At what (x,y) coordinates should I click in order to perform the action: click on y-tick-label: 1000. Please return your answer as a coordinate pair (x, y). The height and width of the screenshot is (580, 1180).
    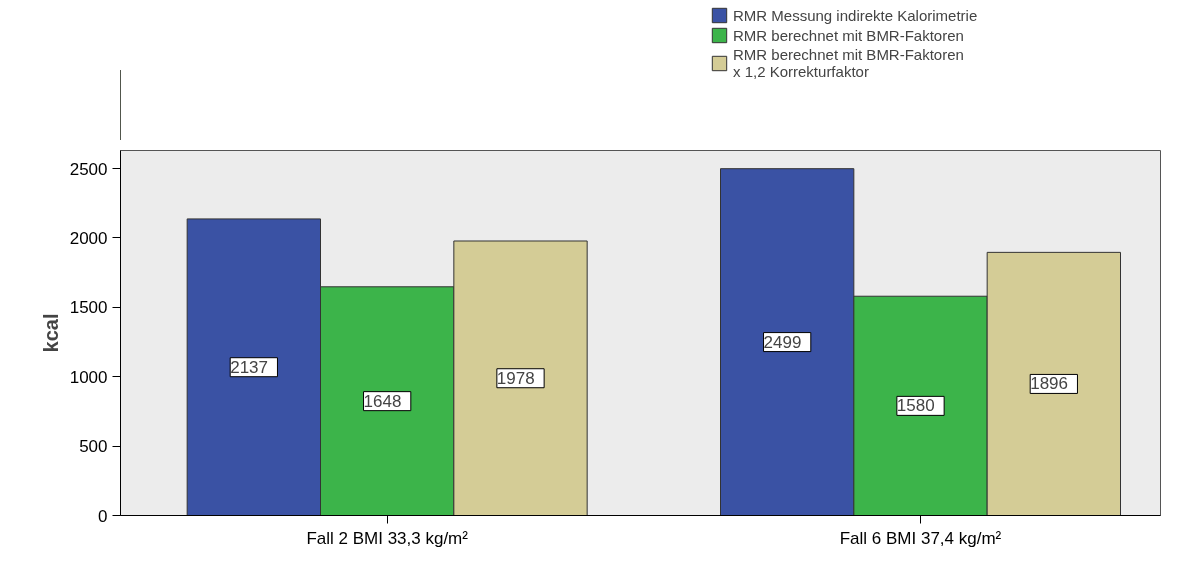
    Looking at the image, I should click on (88, 377).